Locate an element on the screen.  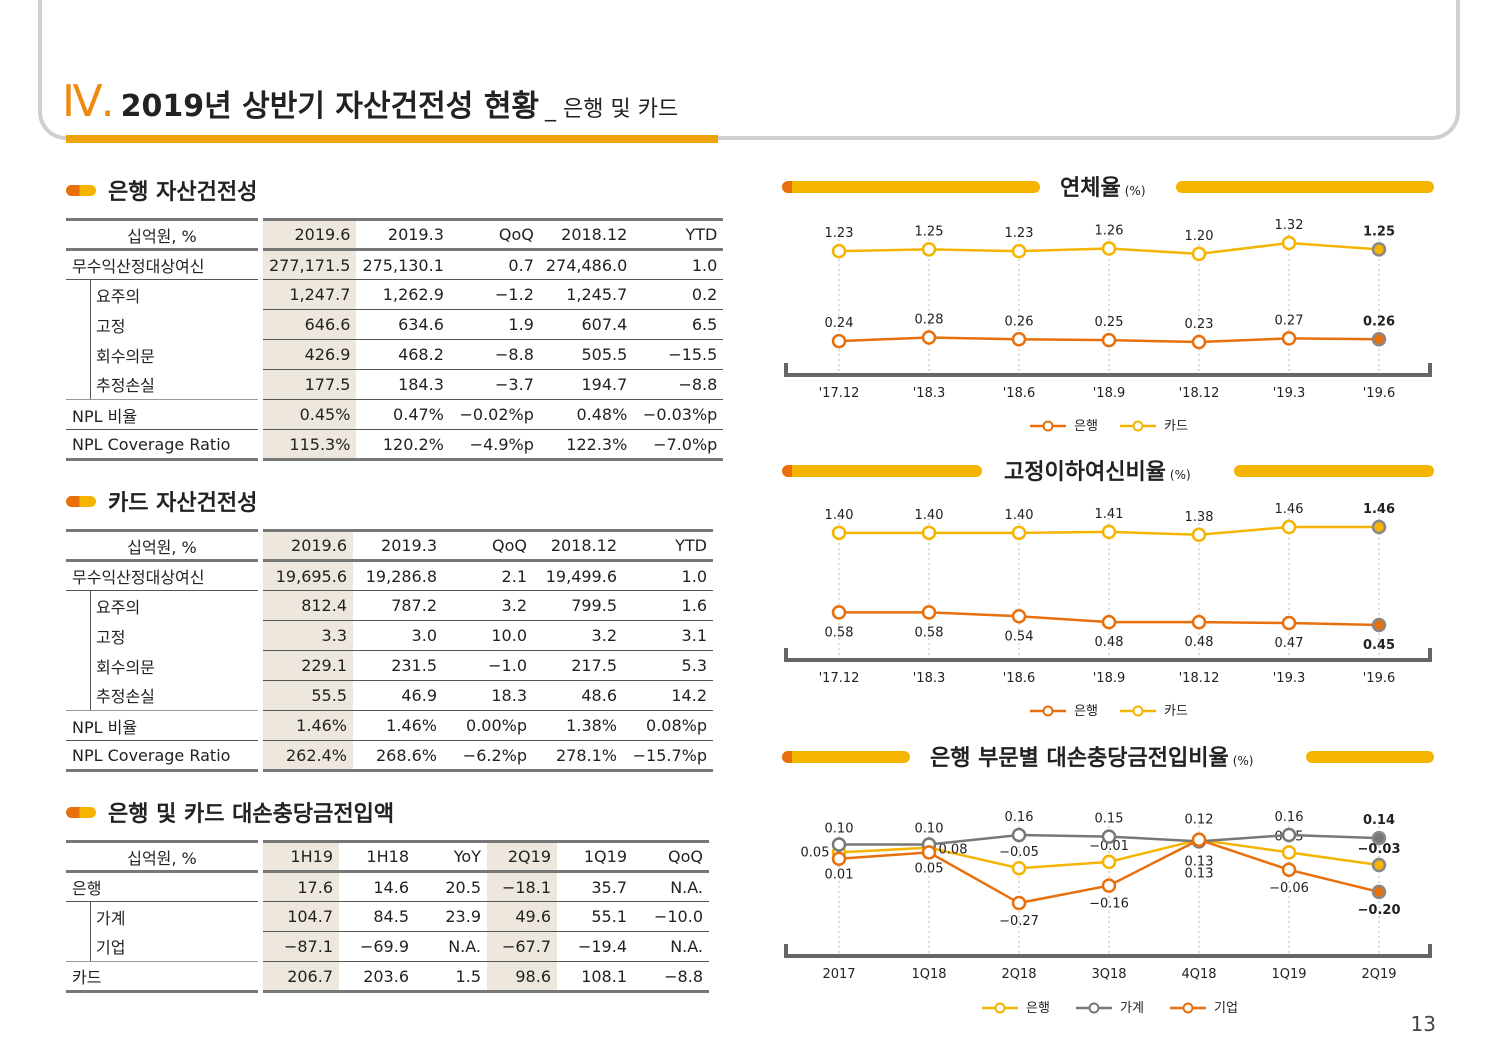
data-label: 0.08 is located at coordinates (953, 850).